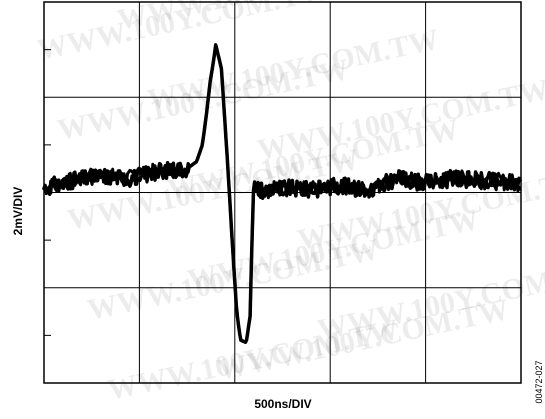  Describe the element at coordinates (539, 381) in the screenshot. I see `figure-id: 00472-027` at that location.